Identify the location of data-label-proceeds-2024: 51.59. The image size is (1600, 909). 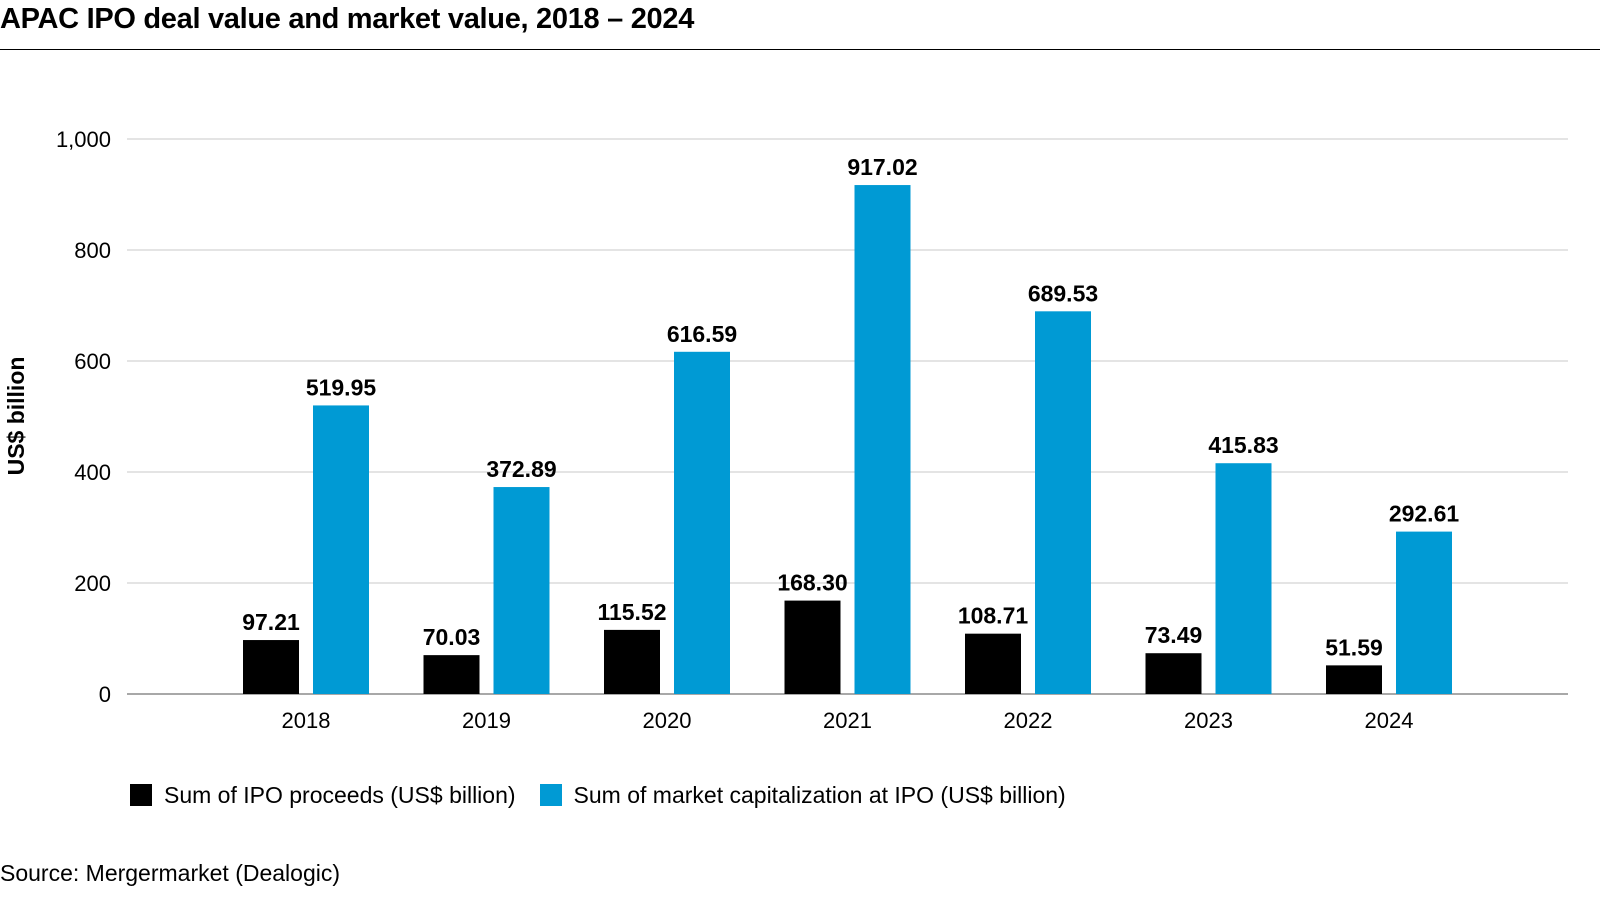
(1354, 647).